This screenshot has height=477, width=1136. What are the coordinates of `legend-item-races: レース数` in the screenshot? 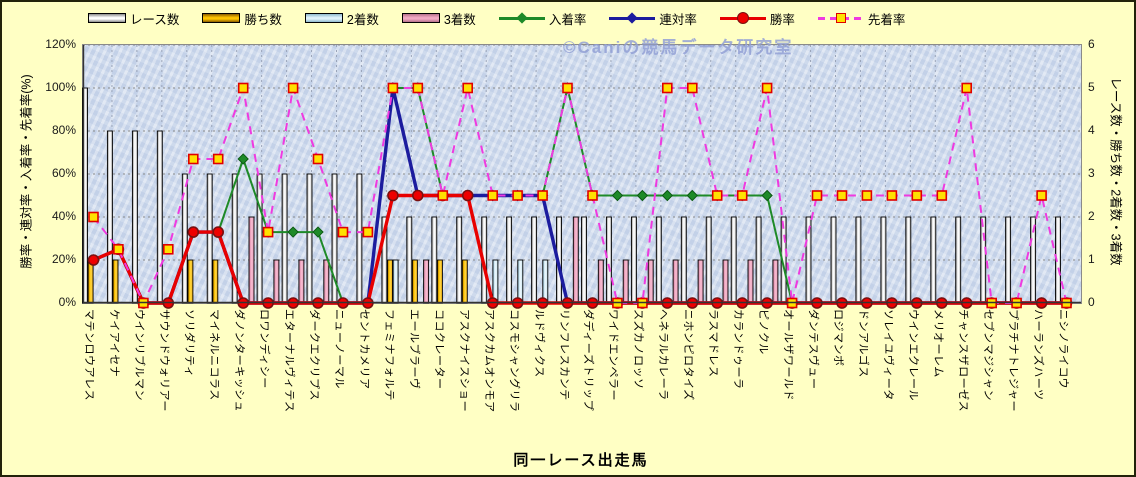 It's located at (133, 18).